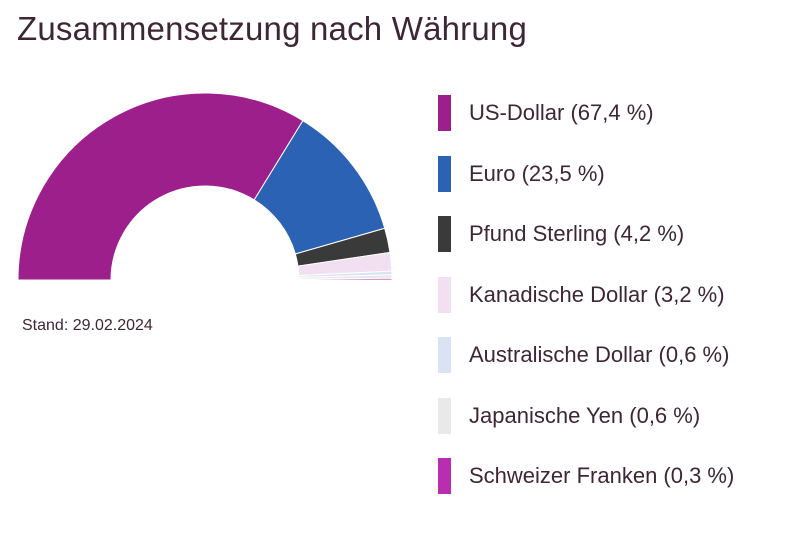 The image size is (803, 540). I want to click on legend-item: Pfund Sterling (4,2 %), so click(586, 234).